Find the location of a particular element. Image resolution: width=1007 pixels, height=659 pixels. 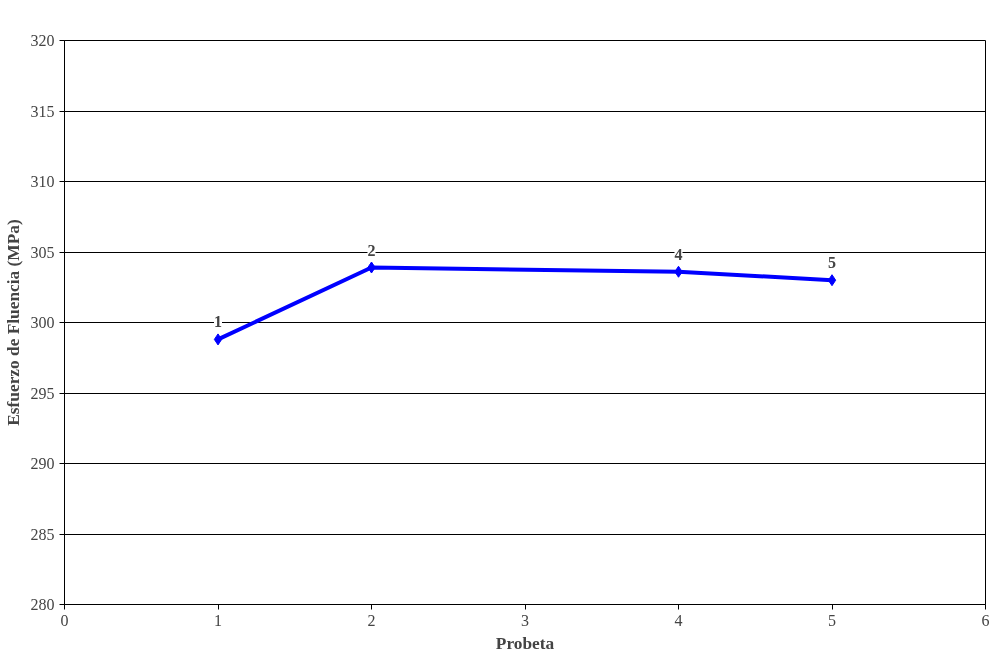

x-tick-label: 4 is located at coordinates (678, 620).